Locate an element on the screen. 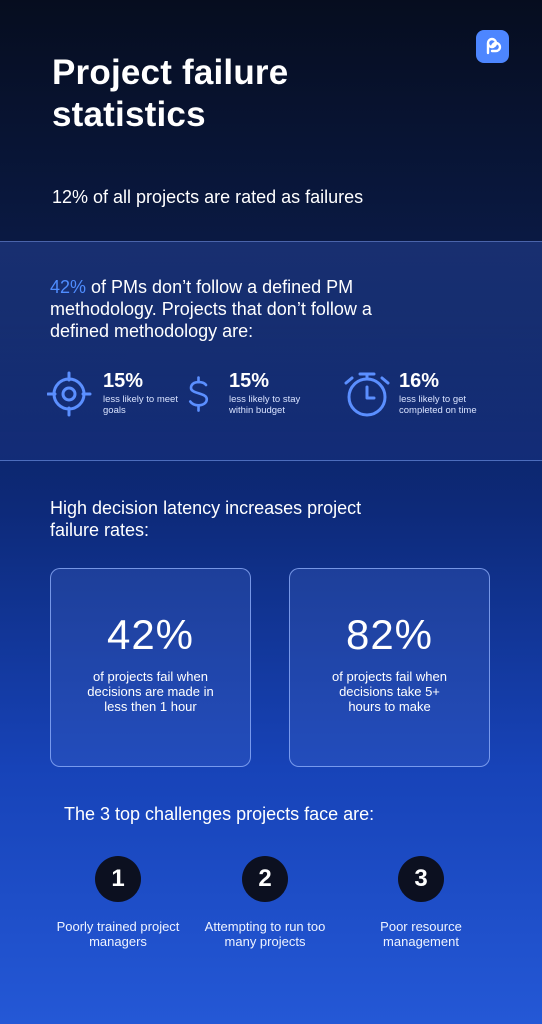 The image size is (542, 1024). stat-value: 16% is located at coordinates (419, 381).